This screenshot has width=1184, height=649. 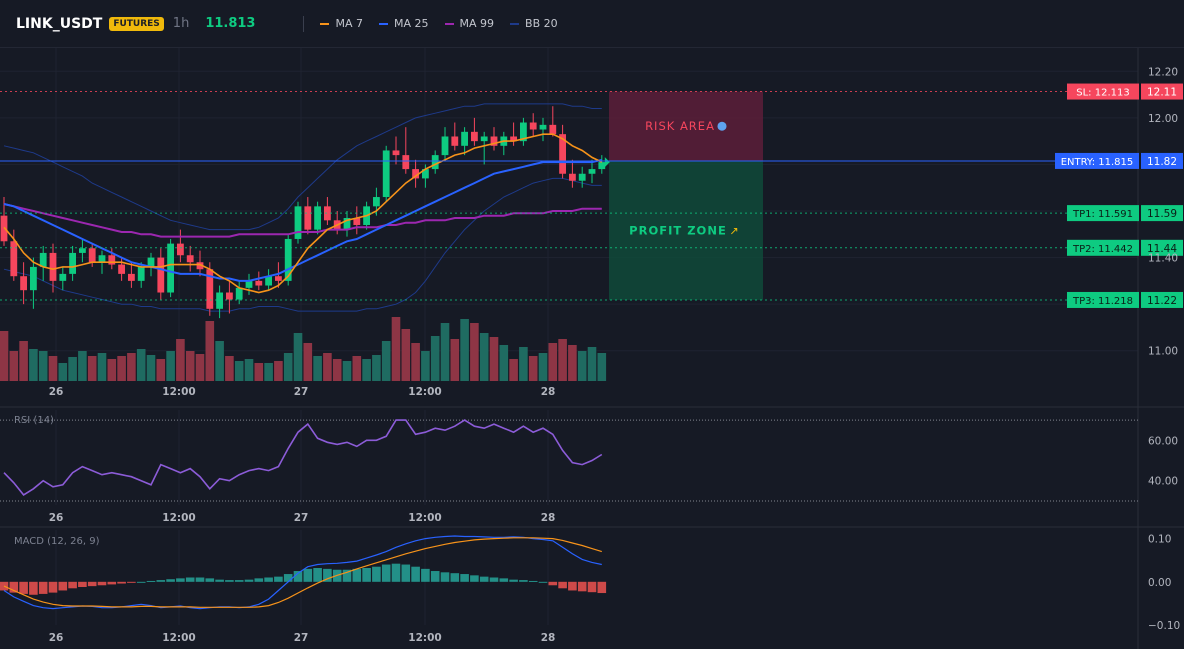 What do you see at coordinates (349, 23) in the screenshot?
I see `legend-ma7-label: MA 7` at bounding box center [349, 23].